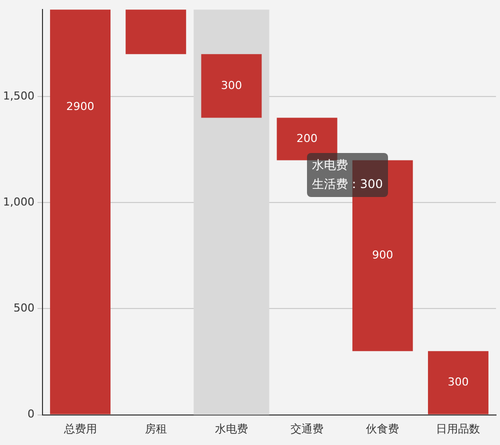  Describe the element at coordinates (307, 138) in the screenshot. I see `data-label: 200` at that location.